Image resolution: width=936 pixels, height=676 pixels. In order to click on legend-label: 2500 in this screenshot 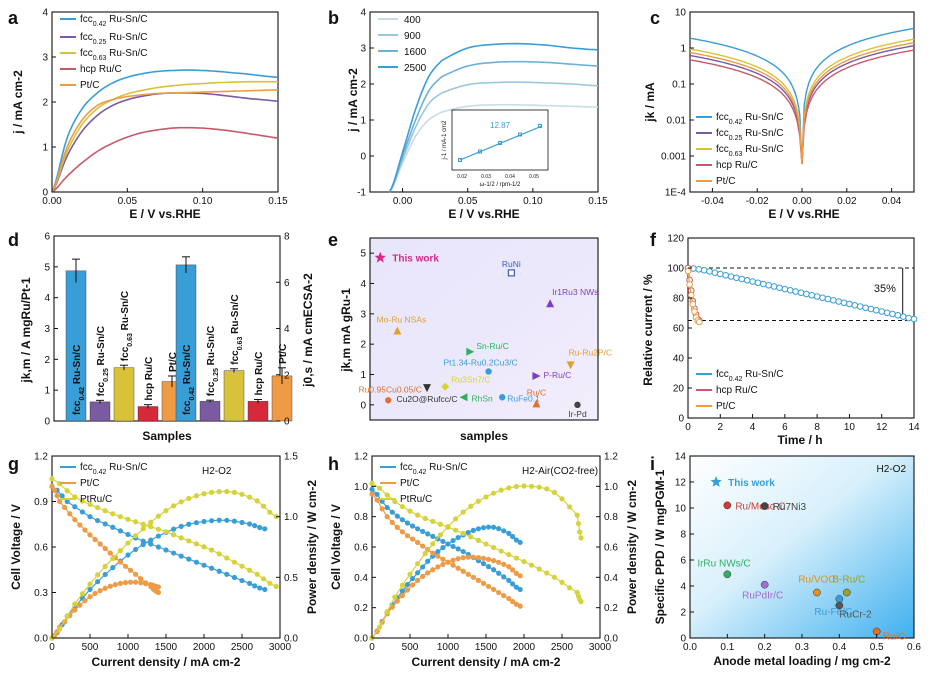, I will do `click(415, 68)`.